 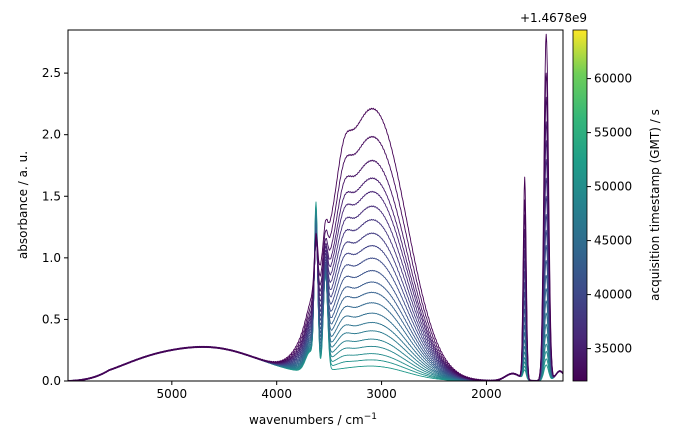 I want to click on colorbar, so click(x=580, y=205).